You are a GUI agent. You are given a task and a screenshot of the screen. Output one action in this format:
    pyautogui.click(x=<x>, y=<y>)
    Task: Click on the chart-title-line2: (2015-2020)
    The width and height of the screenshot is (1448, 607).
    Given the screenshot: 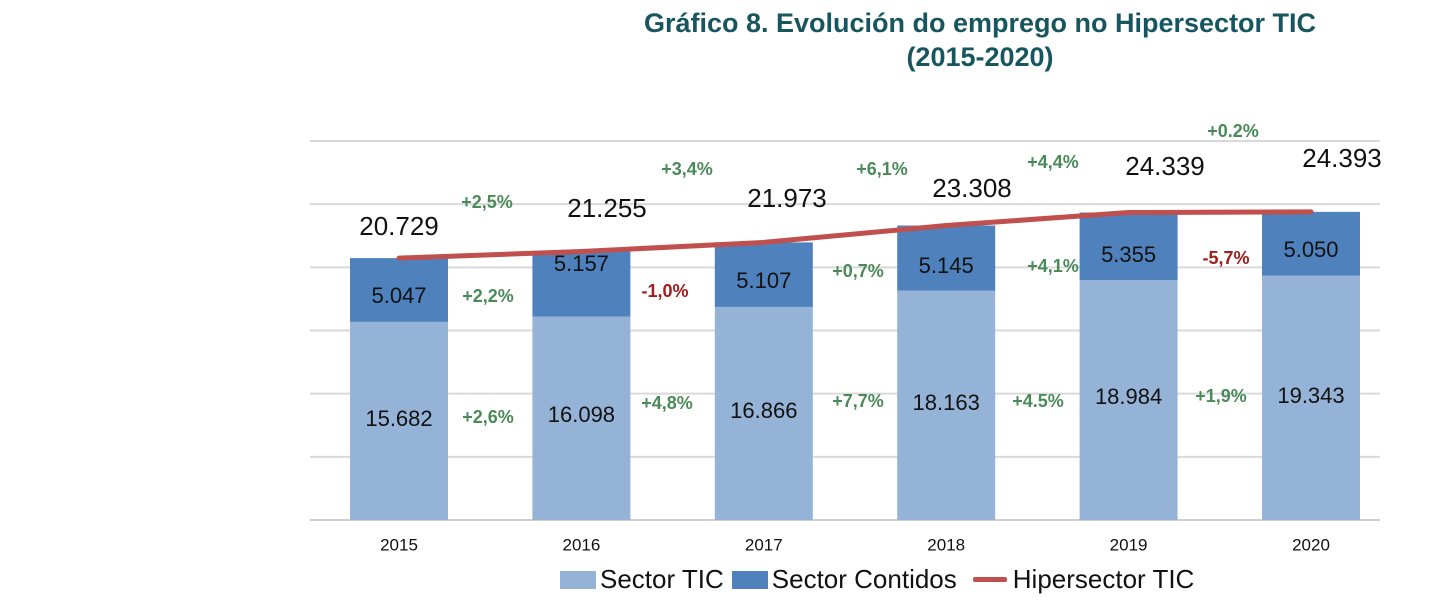 What is the action you would take?
    pyautogui.click(x=980, y=57)
    